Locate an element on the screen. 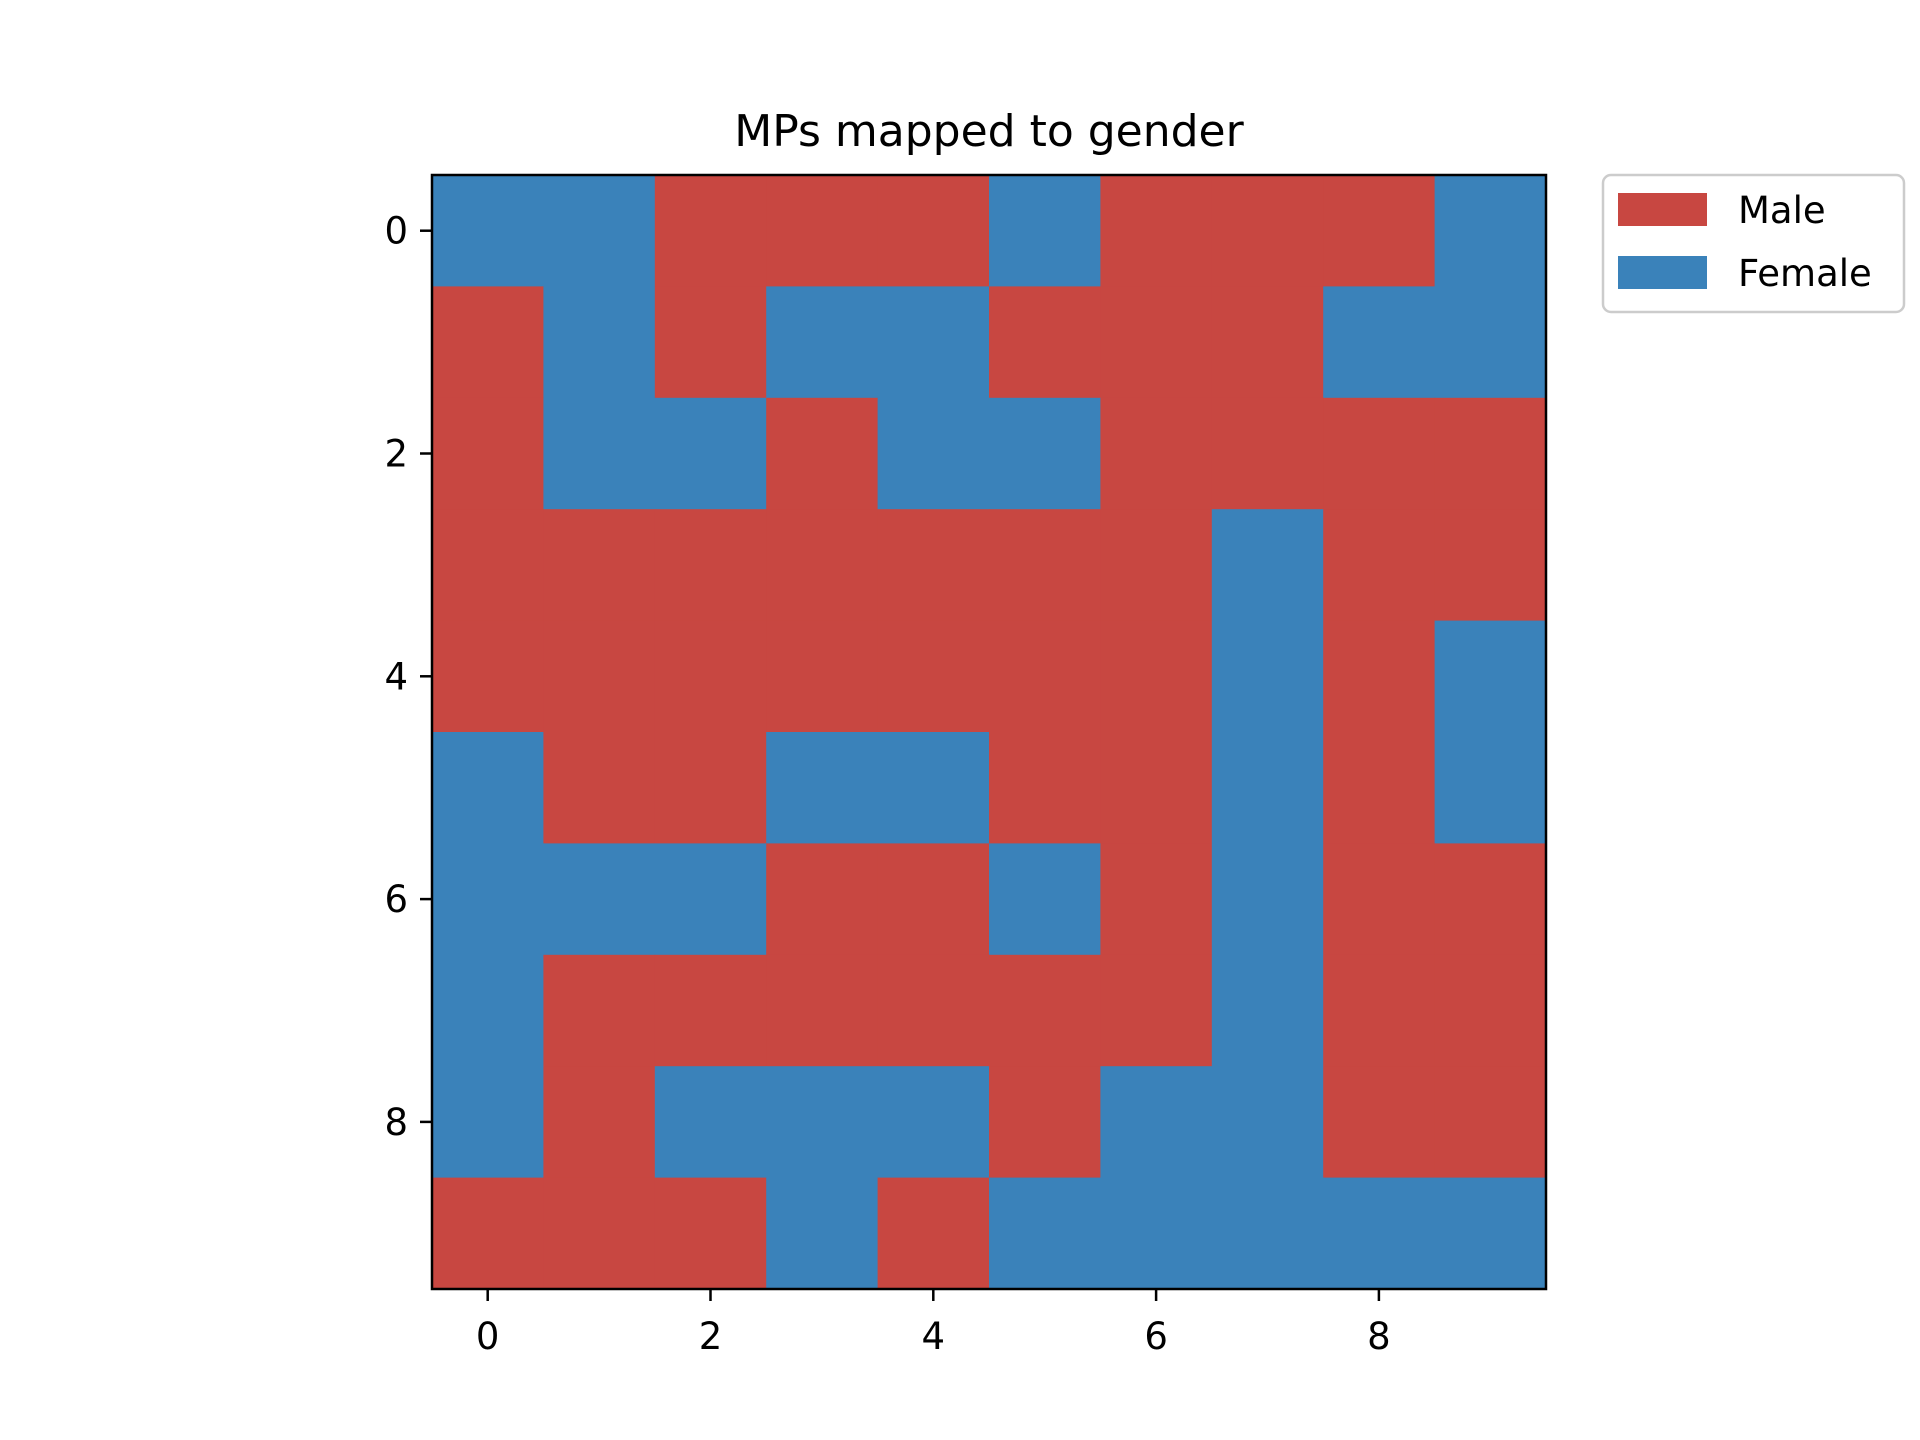 This screenshot has width=1920, height=1440. y-tick-label-4: 4 is located at coordinates (396, 676).